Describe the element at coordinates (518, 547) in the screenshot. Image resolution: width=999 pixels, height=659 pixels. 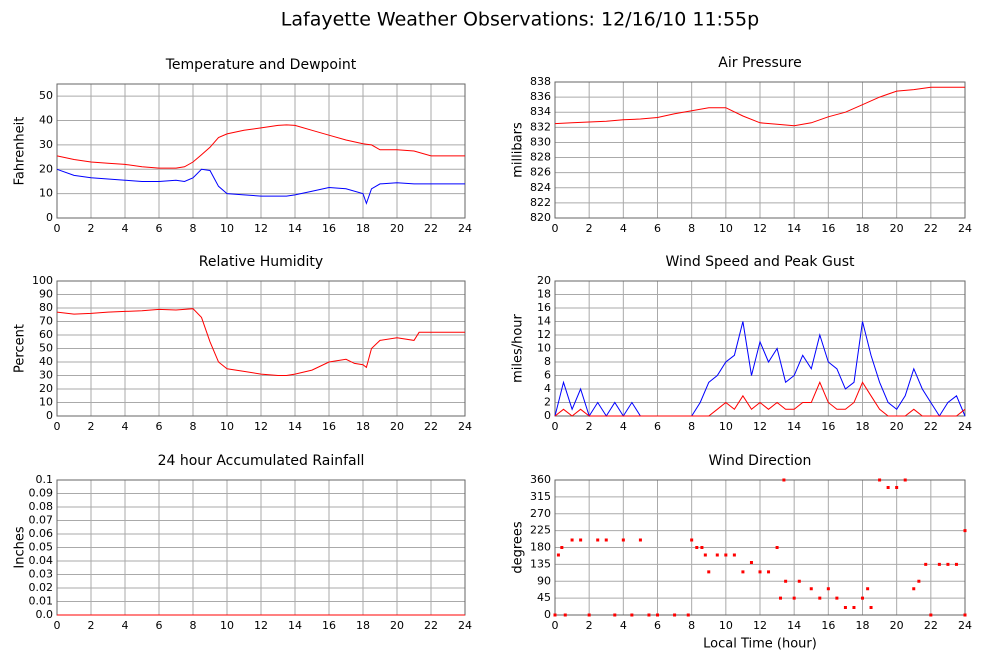
I see `y-axis-label: degrees` at that location.